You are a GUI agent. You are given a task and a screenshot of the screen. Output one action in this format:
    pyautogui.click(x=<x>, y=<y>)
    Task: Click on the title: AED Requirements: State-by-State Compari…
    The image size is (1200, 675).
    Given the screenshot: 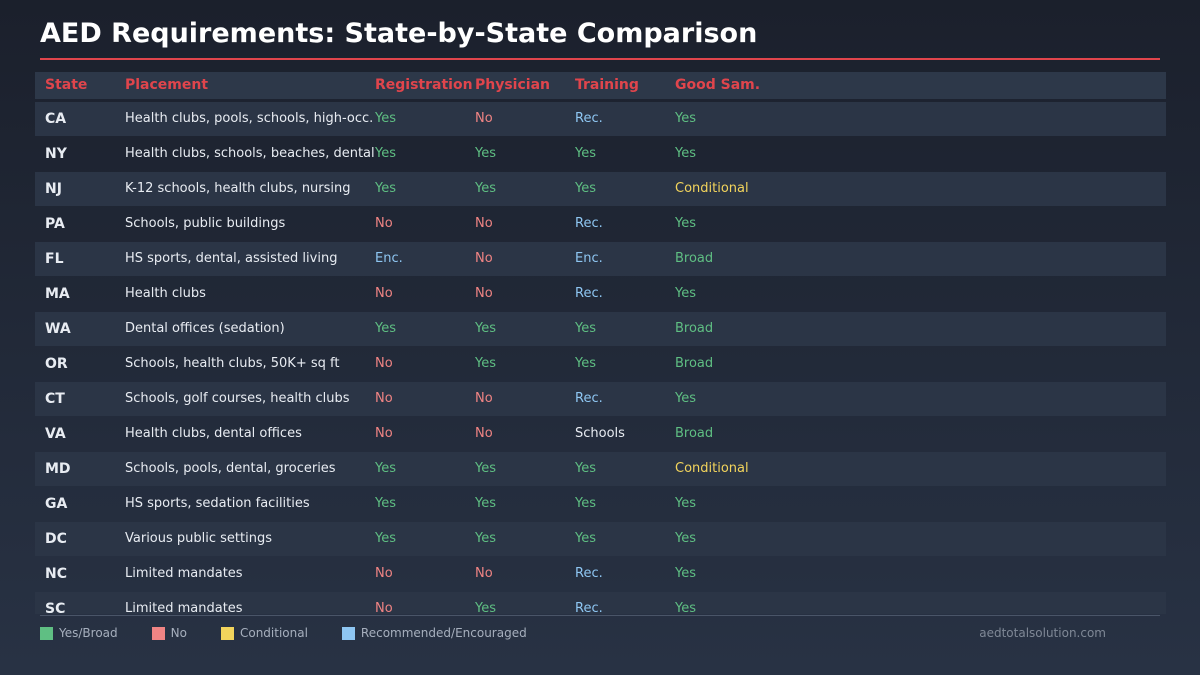 What is the action you would take?
    pyautogui.click(x=399, y=33)
    